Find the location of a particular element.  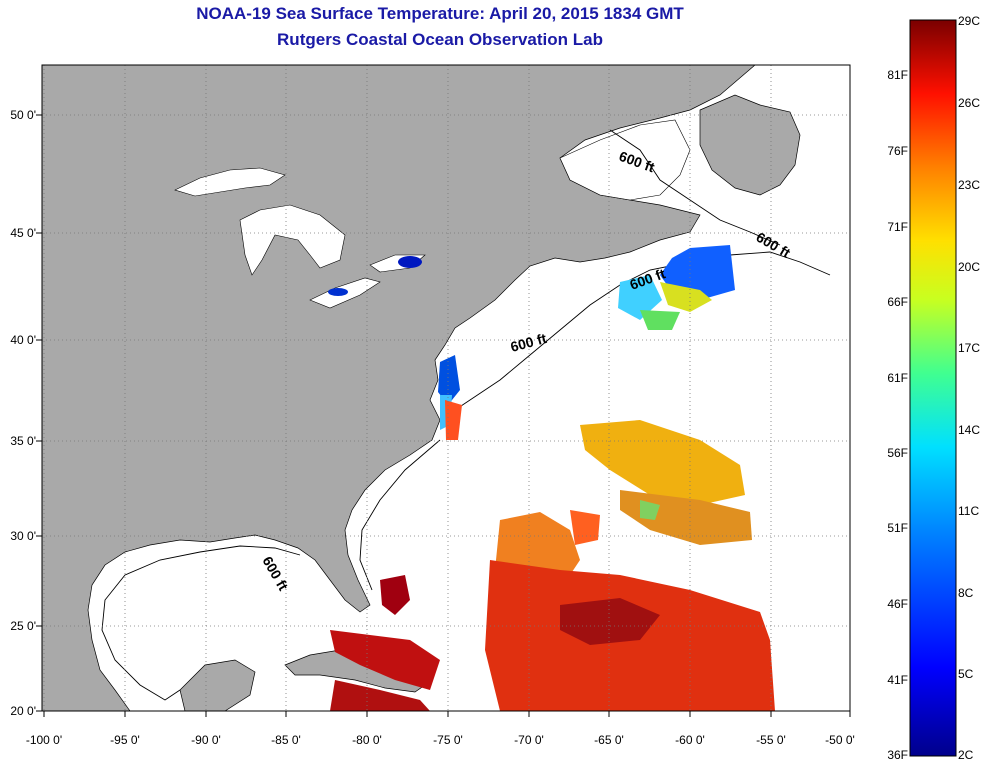

lon-label: -50 0' is located at coordinates (840, 740).